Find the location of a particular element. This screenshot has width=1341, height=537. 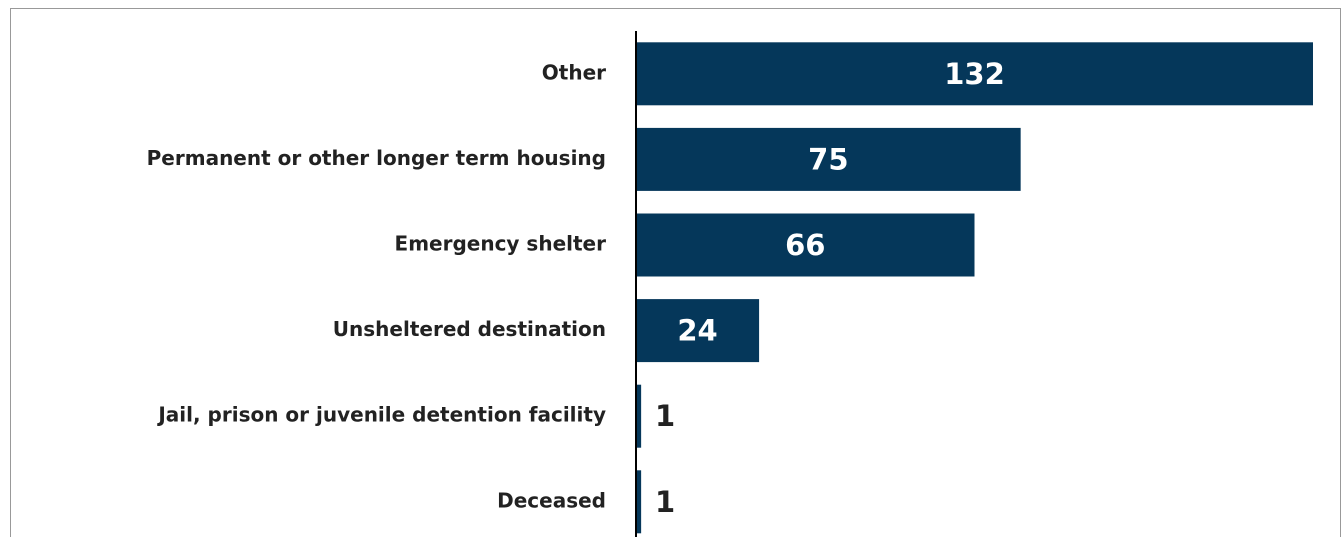

value-label: 66 is located at coordinates (805, 245).